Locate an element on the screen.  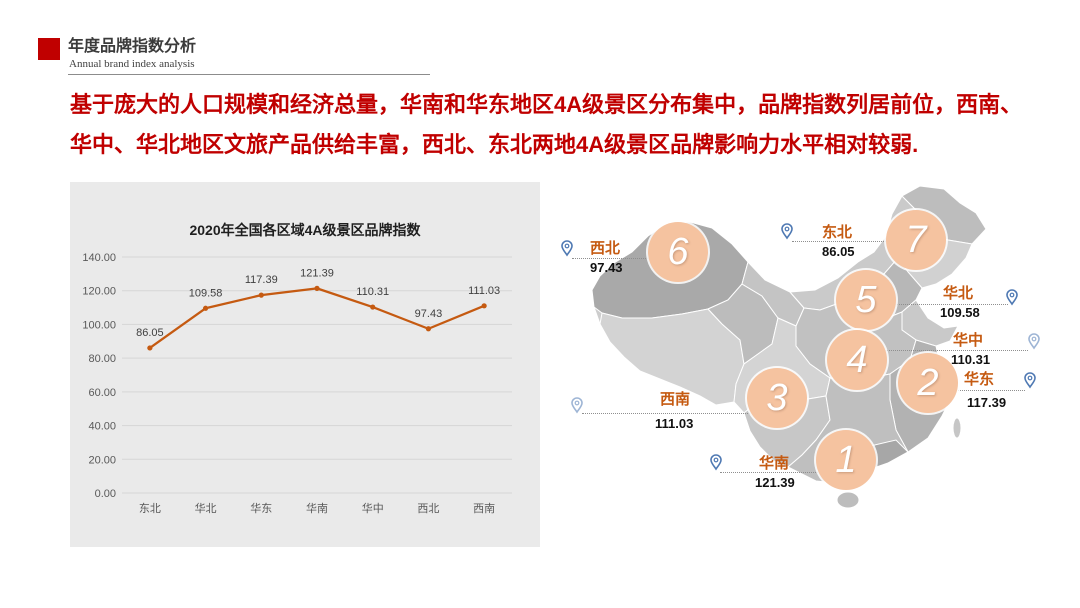
region-value-southwest: 111.03 is located at coordinates (674, 423).